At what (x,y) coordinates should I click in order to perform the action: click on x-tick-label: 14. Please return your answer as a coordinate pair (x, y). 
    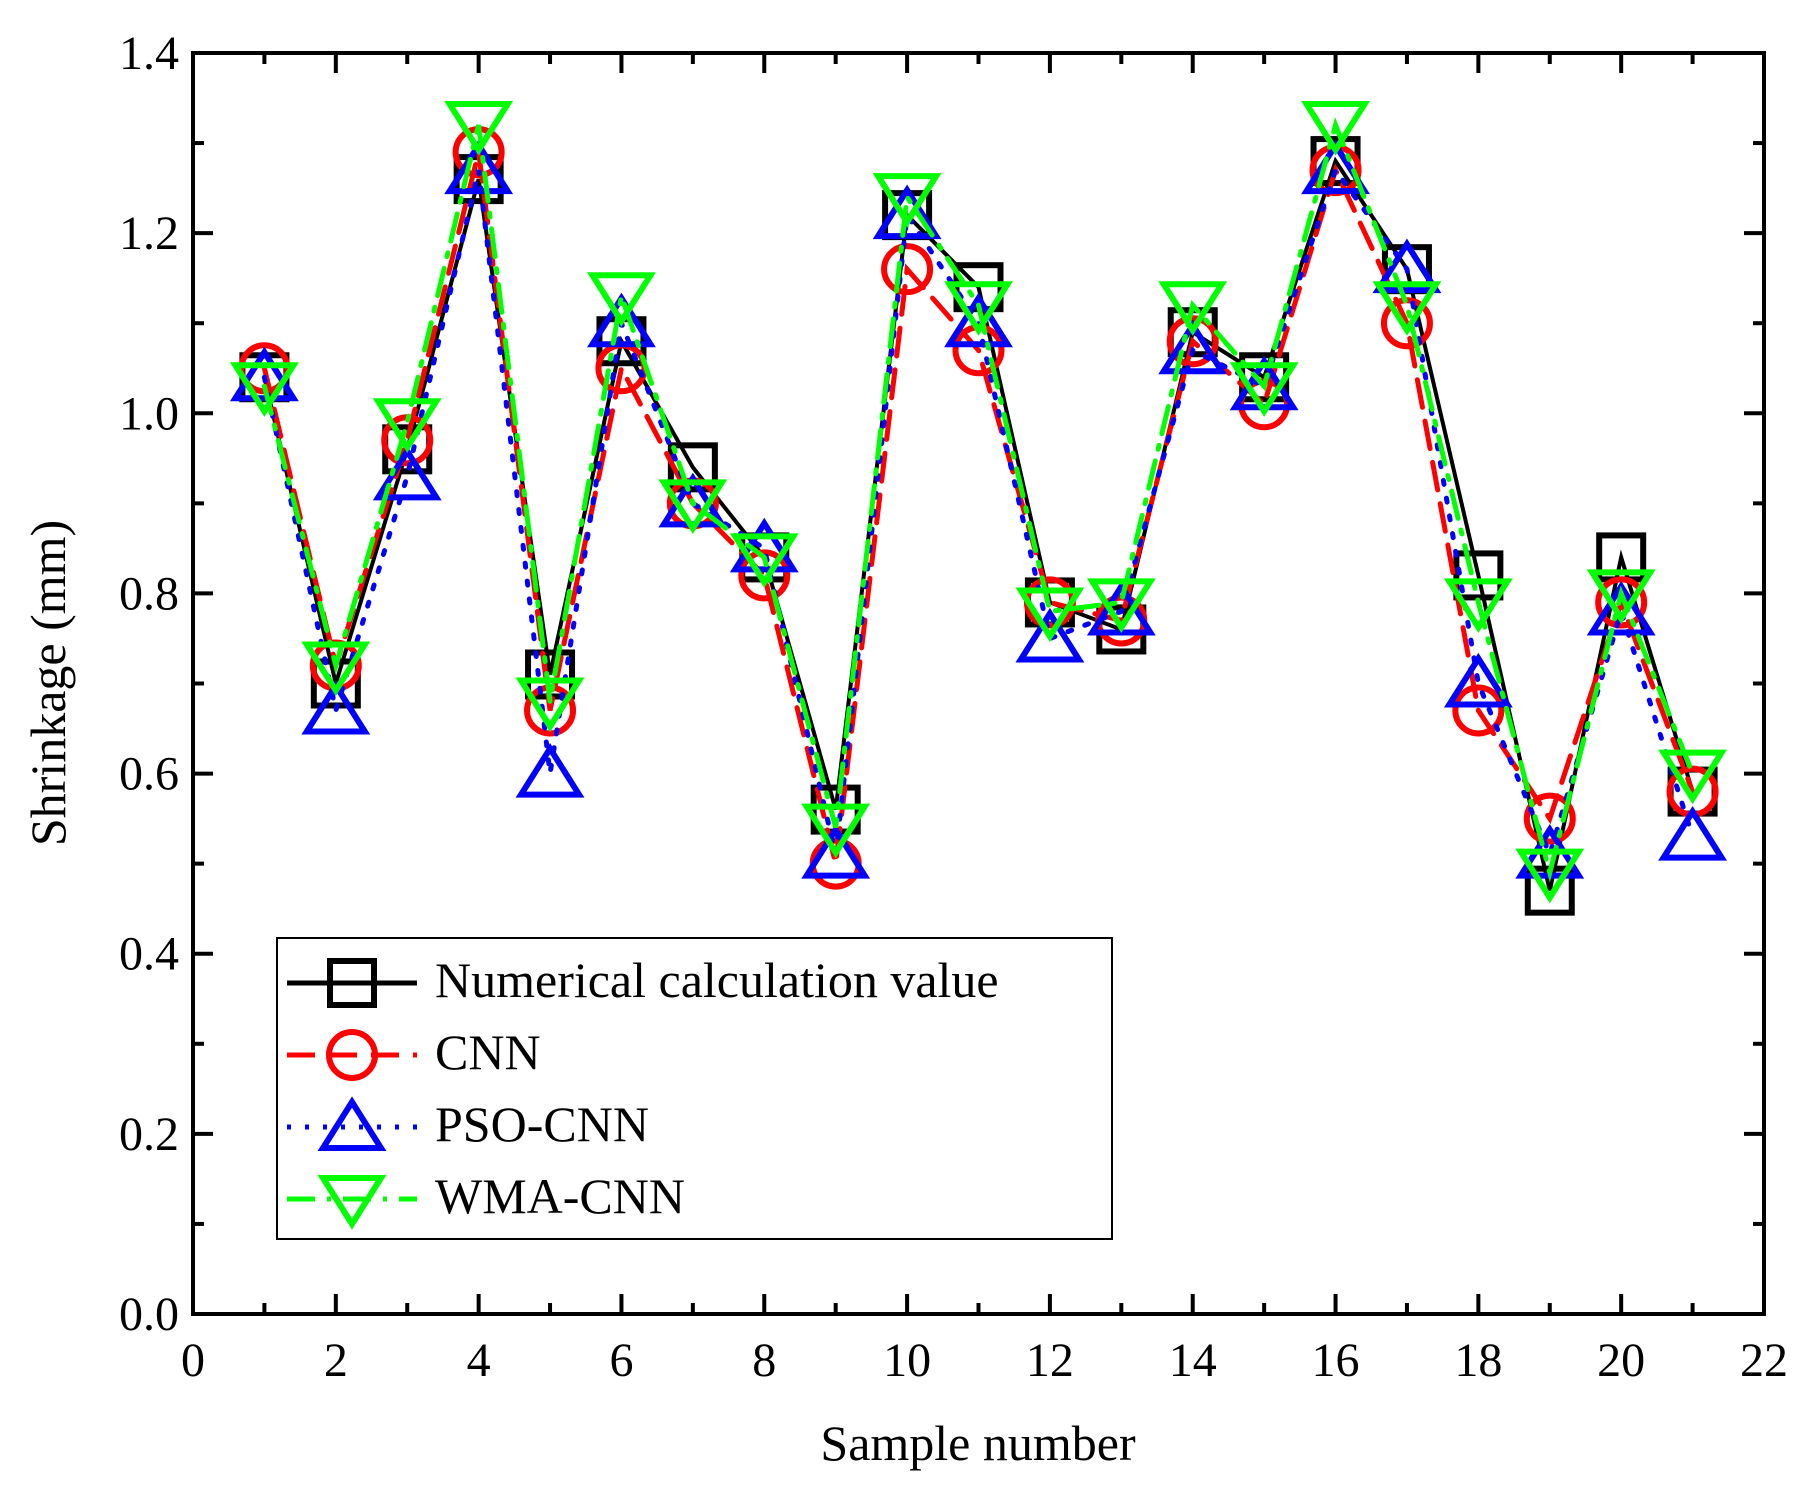
    Looking at the image, I should click on (1193, 1360).